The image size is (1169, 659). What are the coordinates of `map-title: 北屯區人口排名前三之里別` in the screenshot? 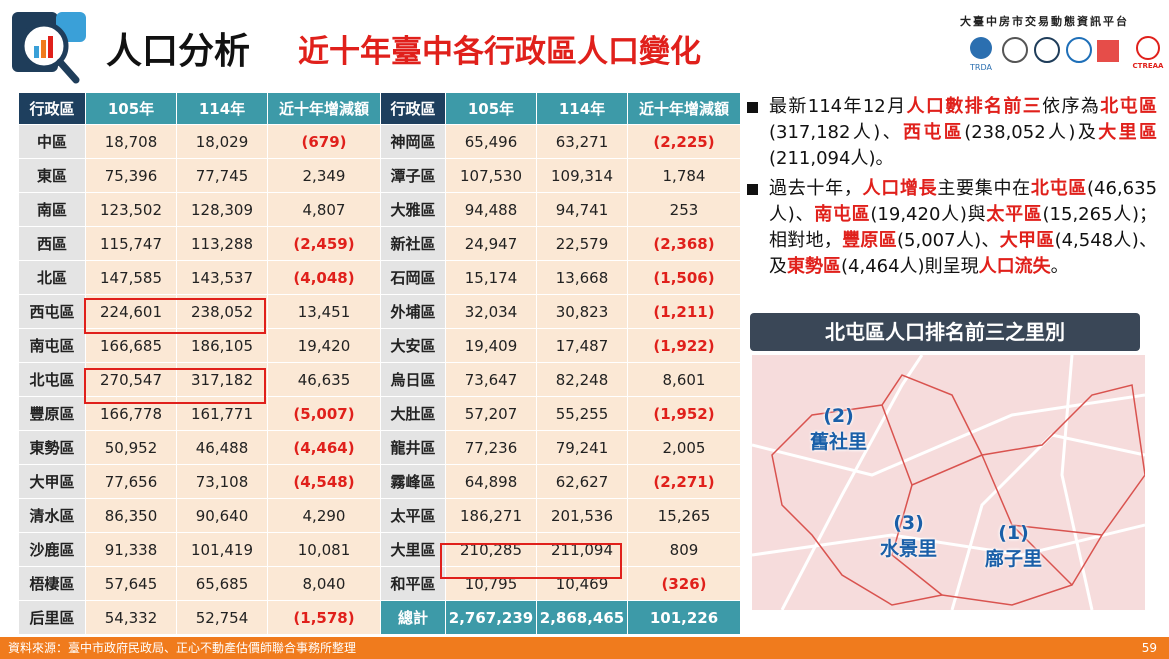 It's located at (945, 332).